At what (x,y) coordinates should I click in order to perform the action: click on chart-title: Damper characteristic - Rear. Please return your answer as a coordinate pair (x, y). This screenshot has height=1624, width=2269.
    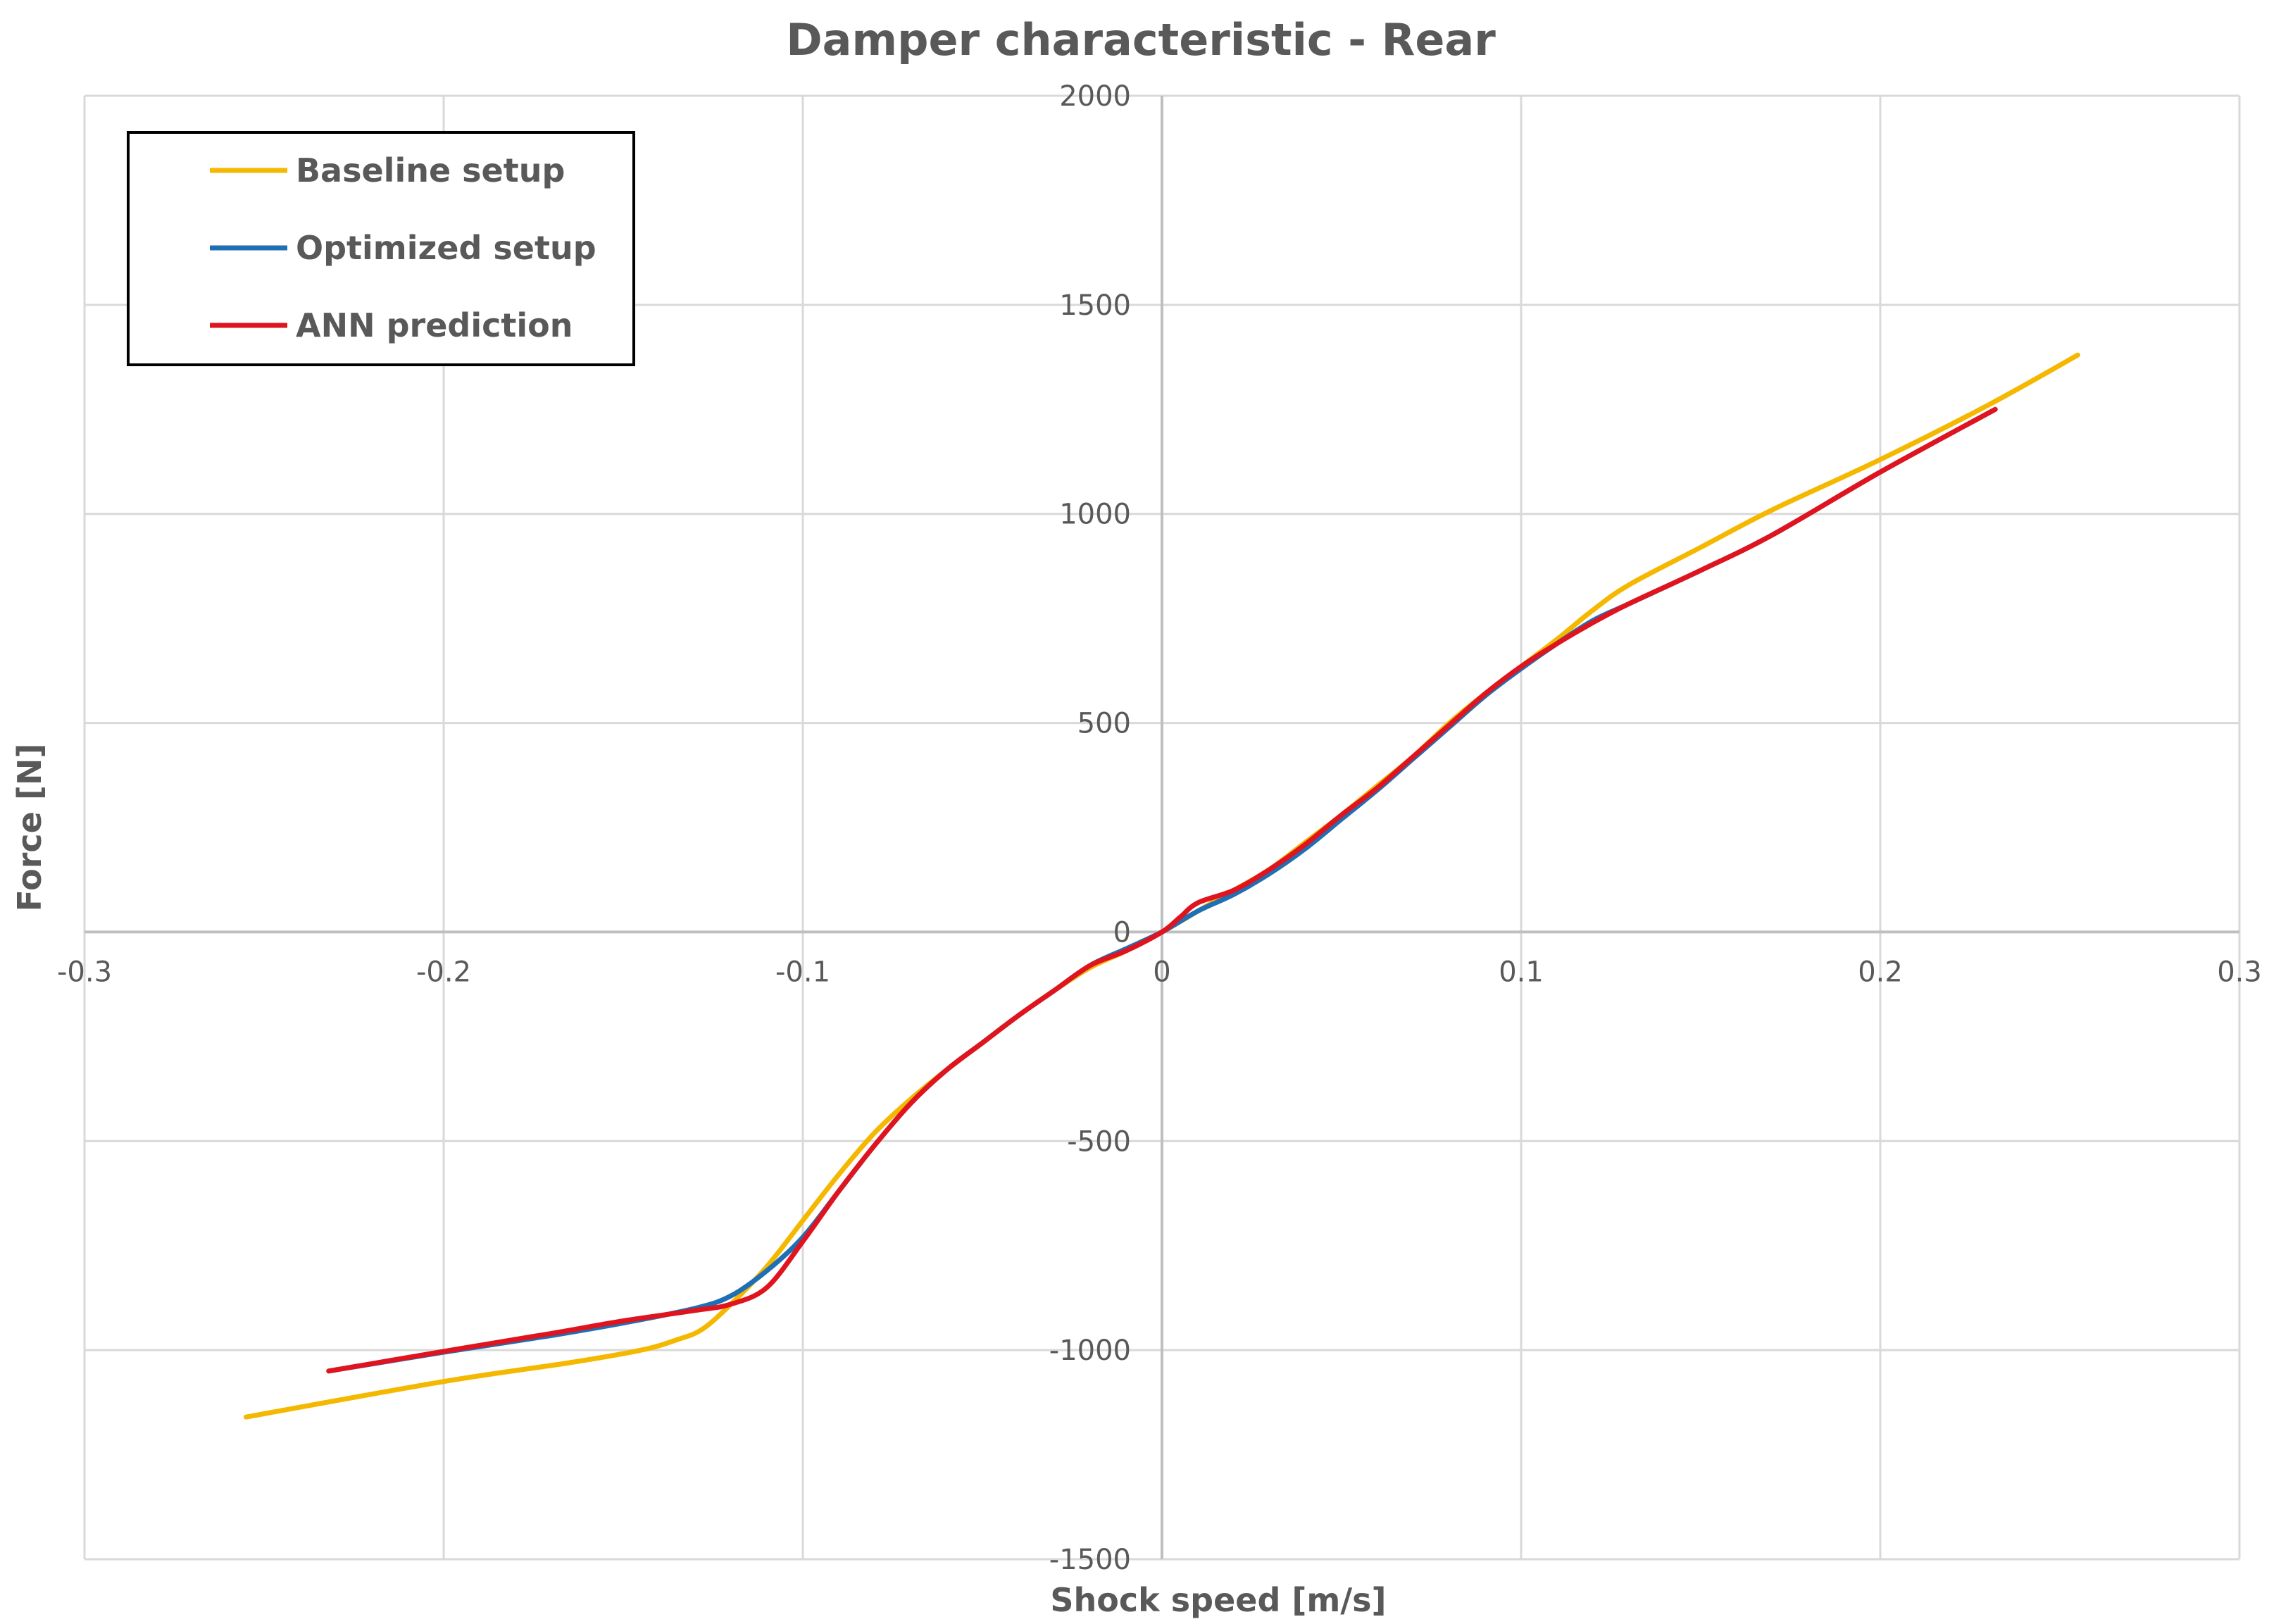
    Looking at the image, I should click on (1141, 39).